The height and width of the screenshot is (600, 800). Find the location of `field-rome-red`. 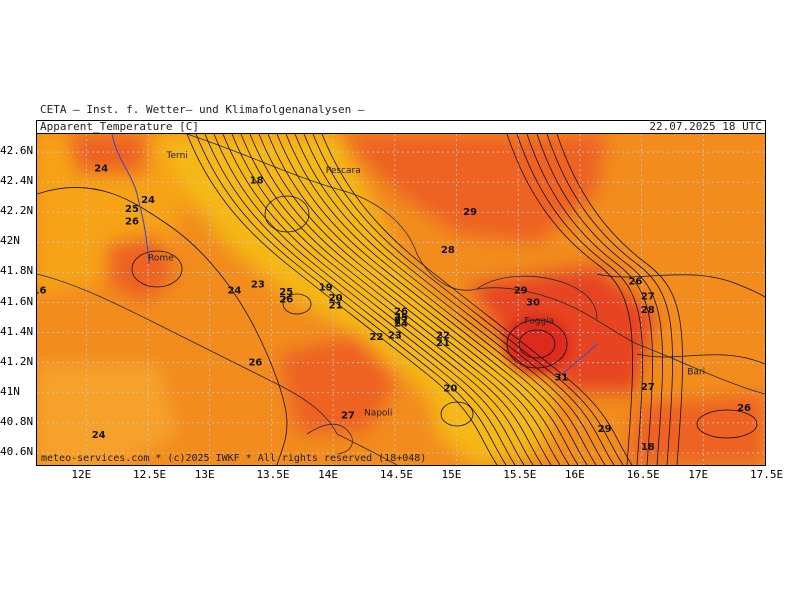

field-rome-red is located at coordinates (142, 269).